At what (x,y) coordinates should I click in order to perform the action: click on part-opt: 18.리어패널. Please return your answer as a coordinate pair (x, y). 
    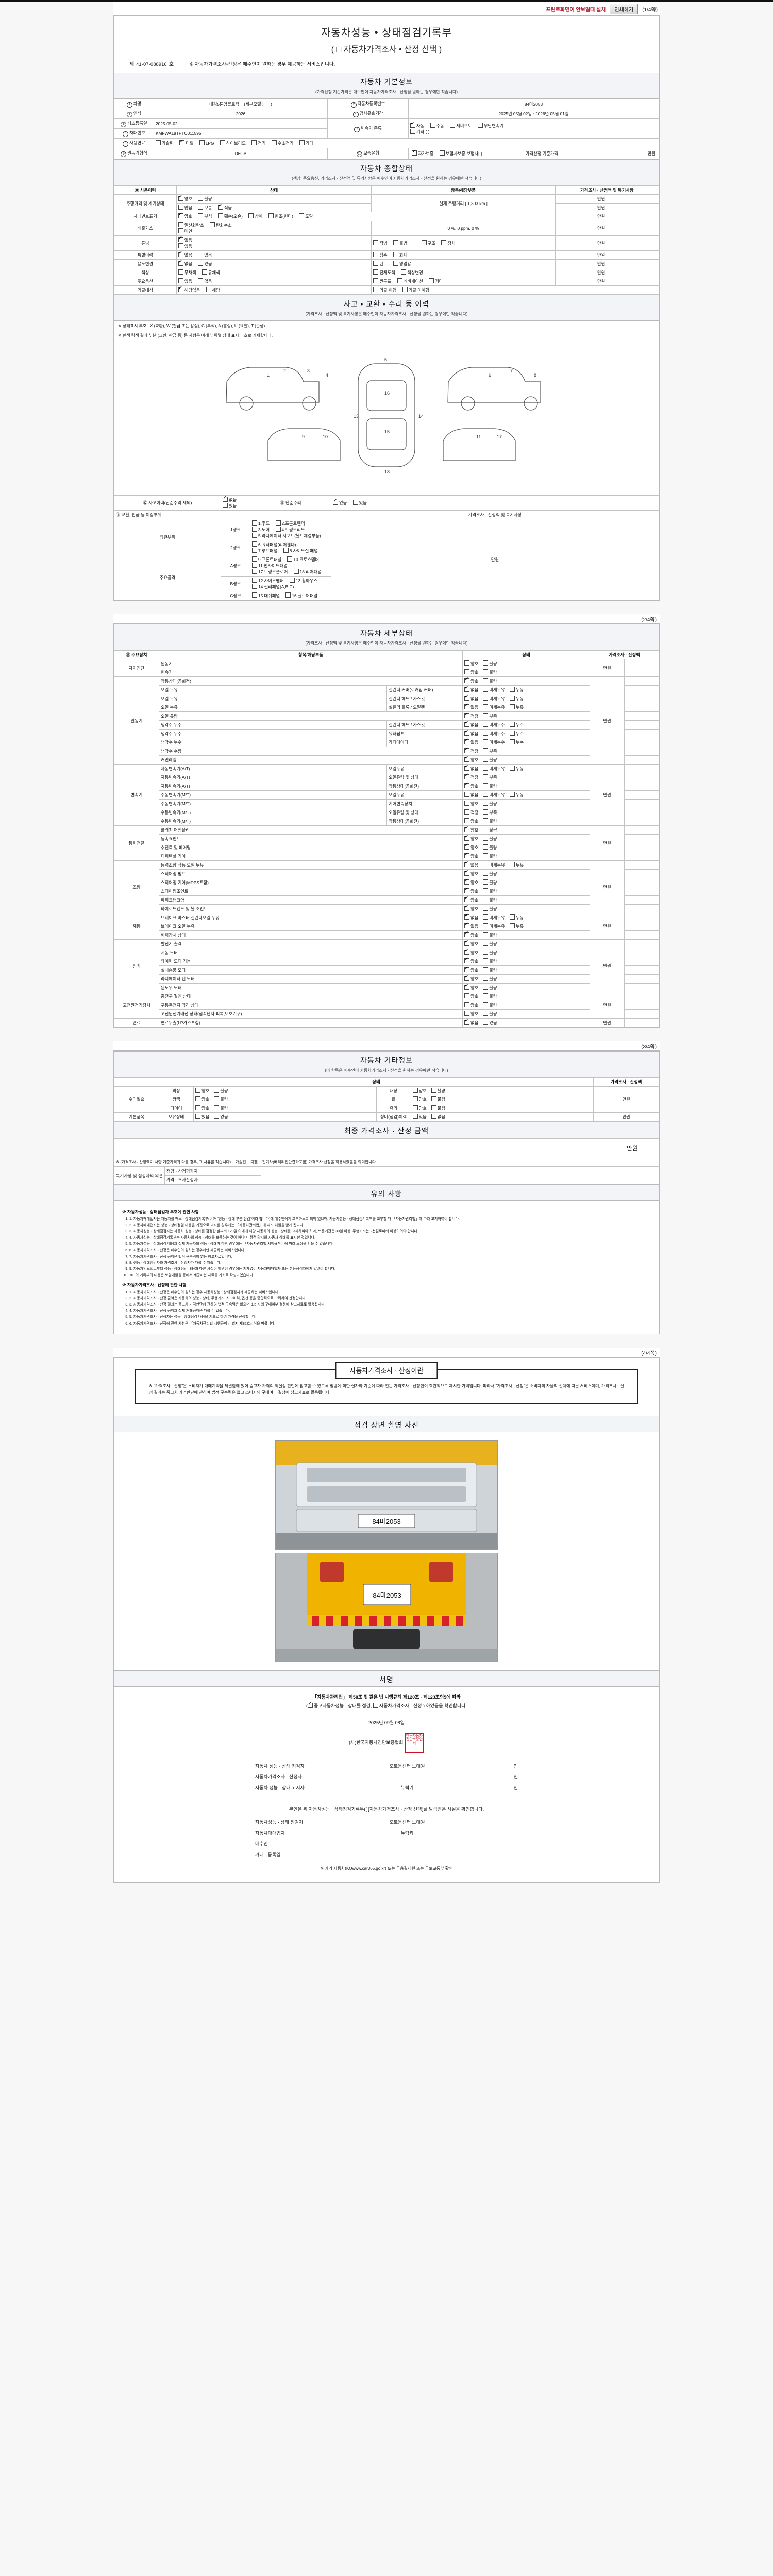
    Looking at the image, I should click on (307, 572).